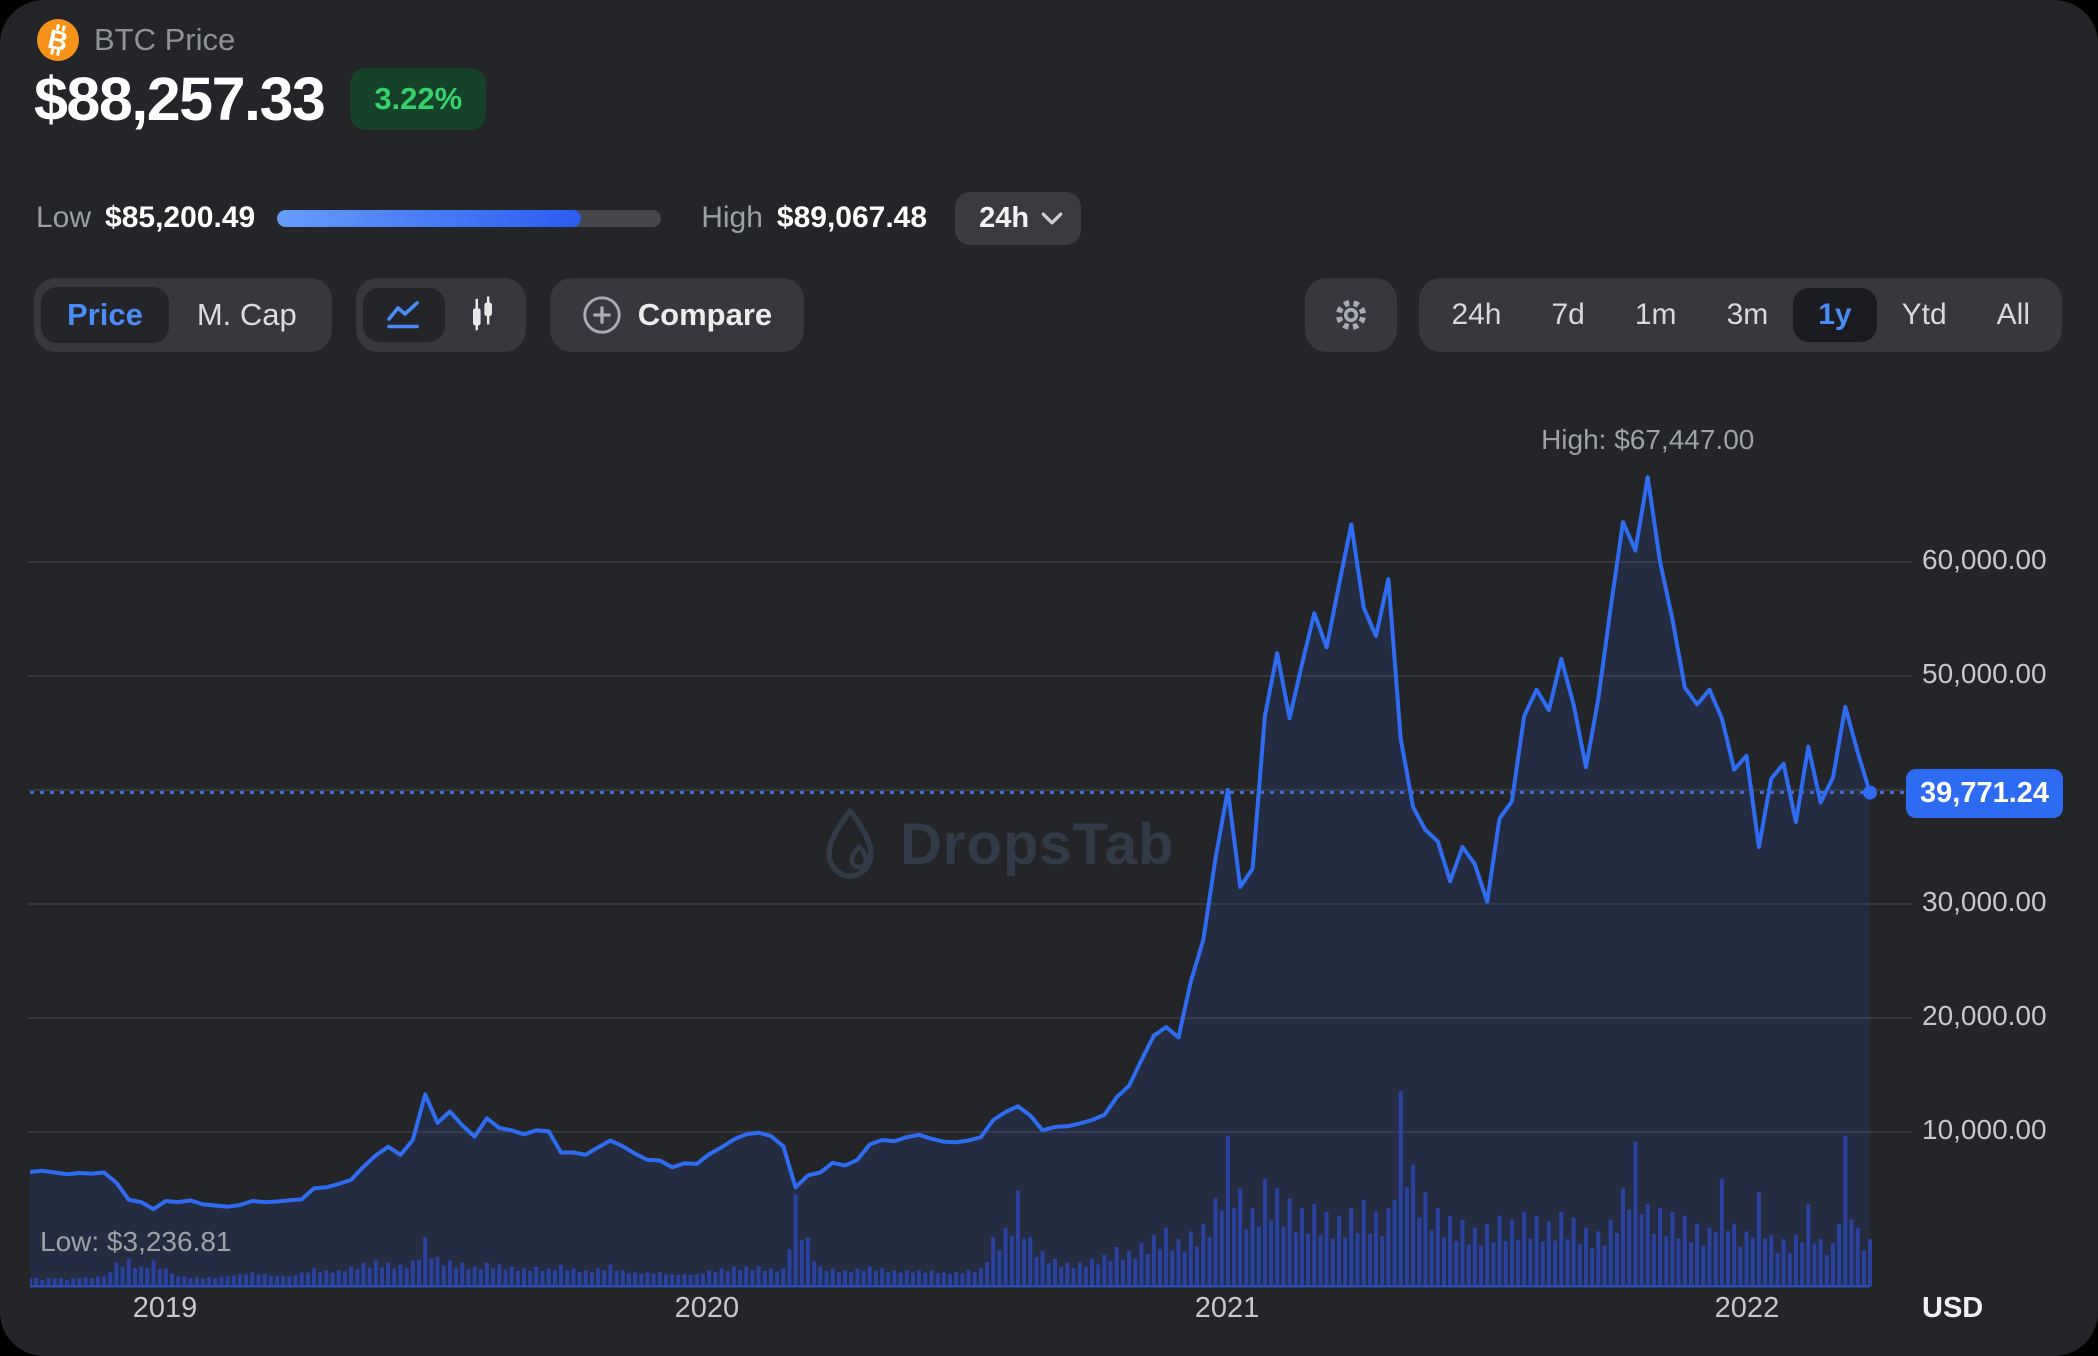 This screenshot has width=2098, height=1356. Describe the element at coordinates (732, 217) in the screenshot. I see `high-label: High` at that location.